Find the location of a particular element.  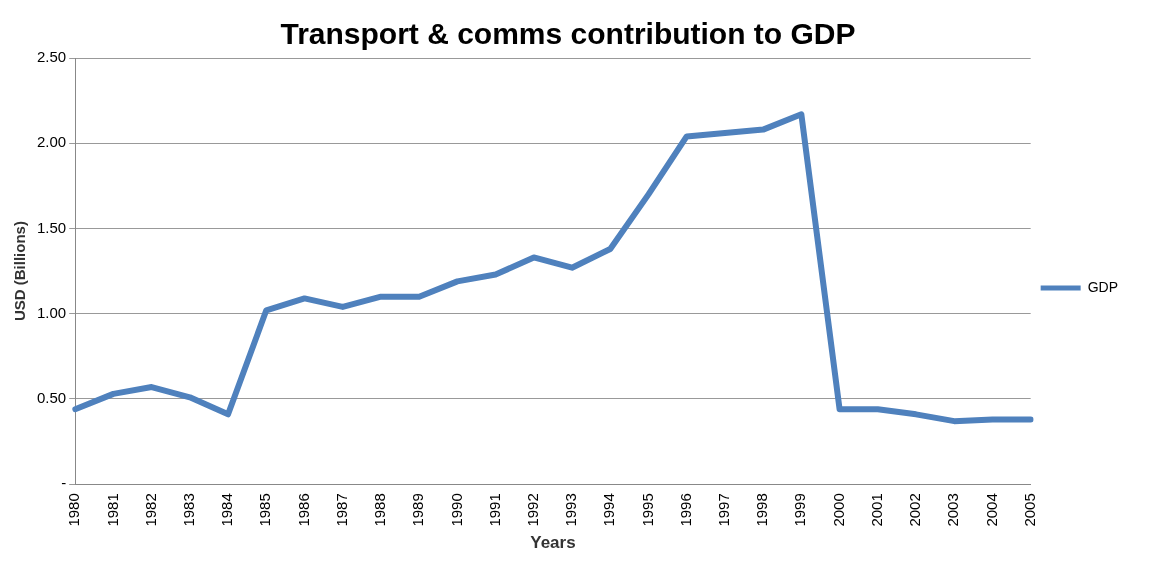

x-tick-label: 1993 is located at coordinates (571, 510).